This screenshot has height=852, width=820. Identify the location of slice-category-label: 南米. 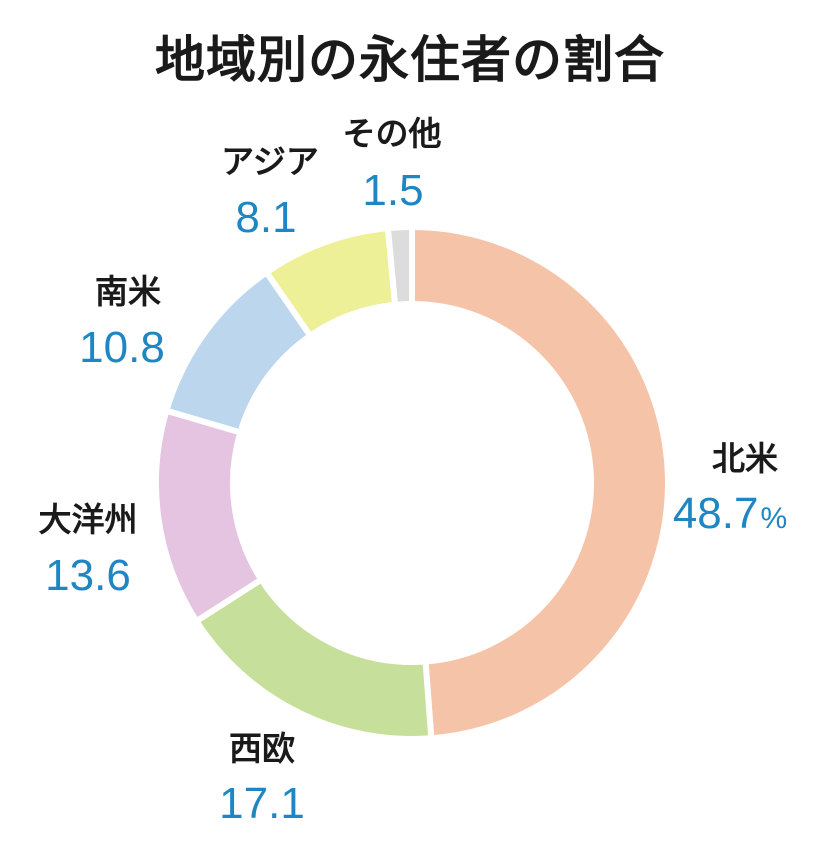
(128, 291).